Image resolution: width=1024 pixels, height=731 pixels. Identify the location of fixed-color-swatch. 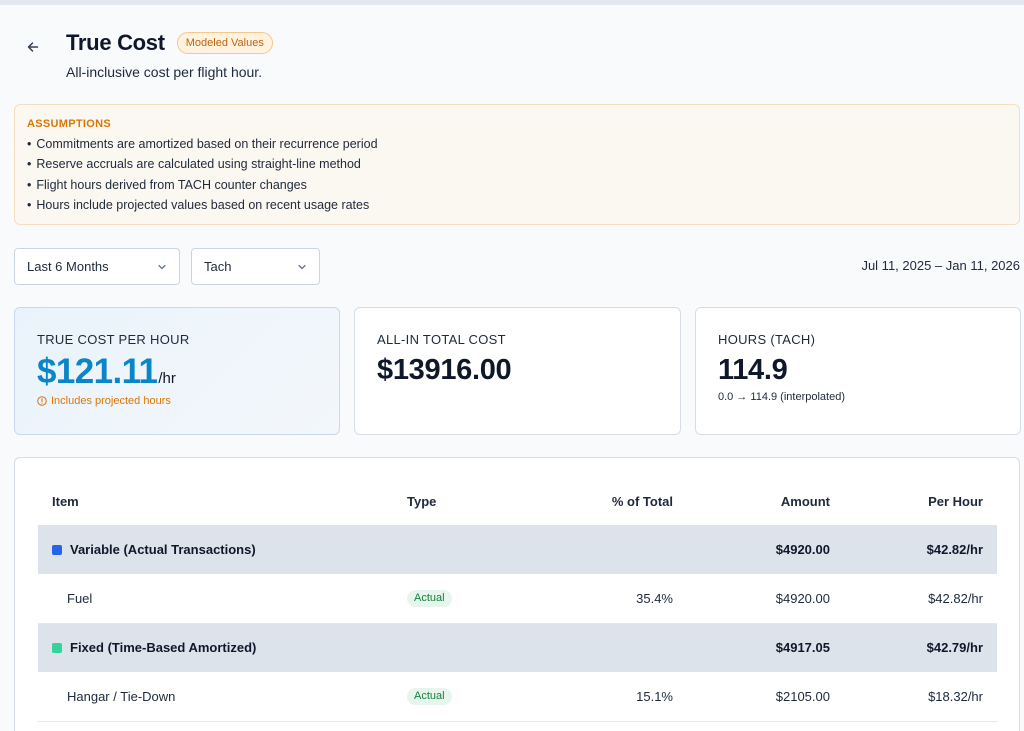
(57, 648).